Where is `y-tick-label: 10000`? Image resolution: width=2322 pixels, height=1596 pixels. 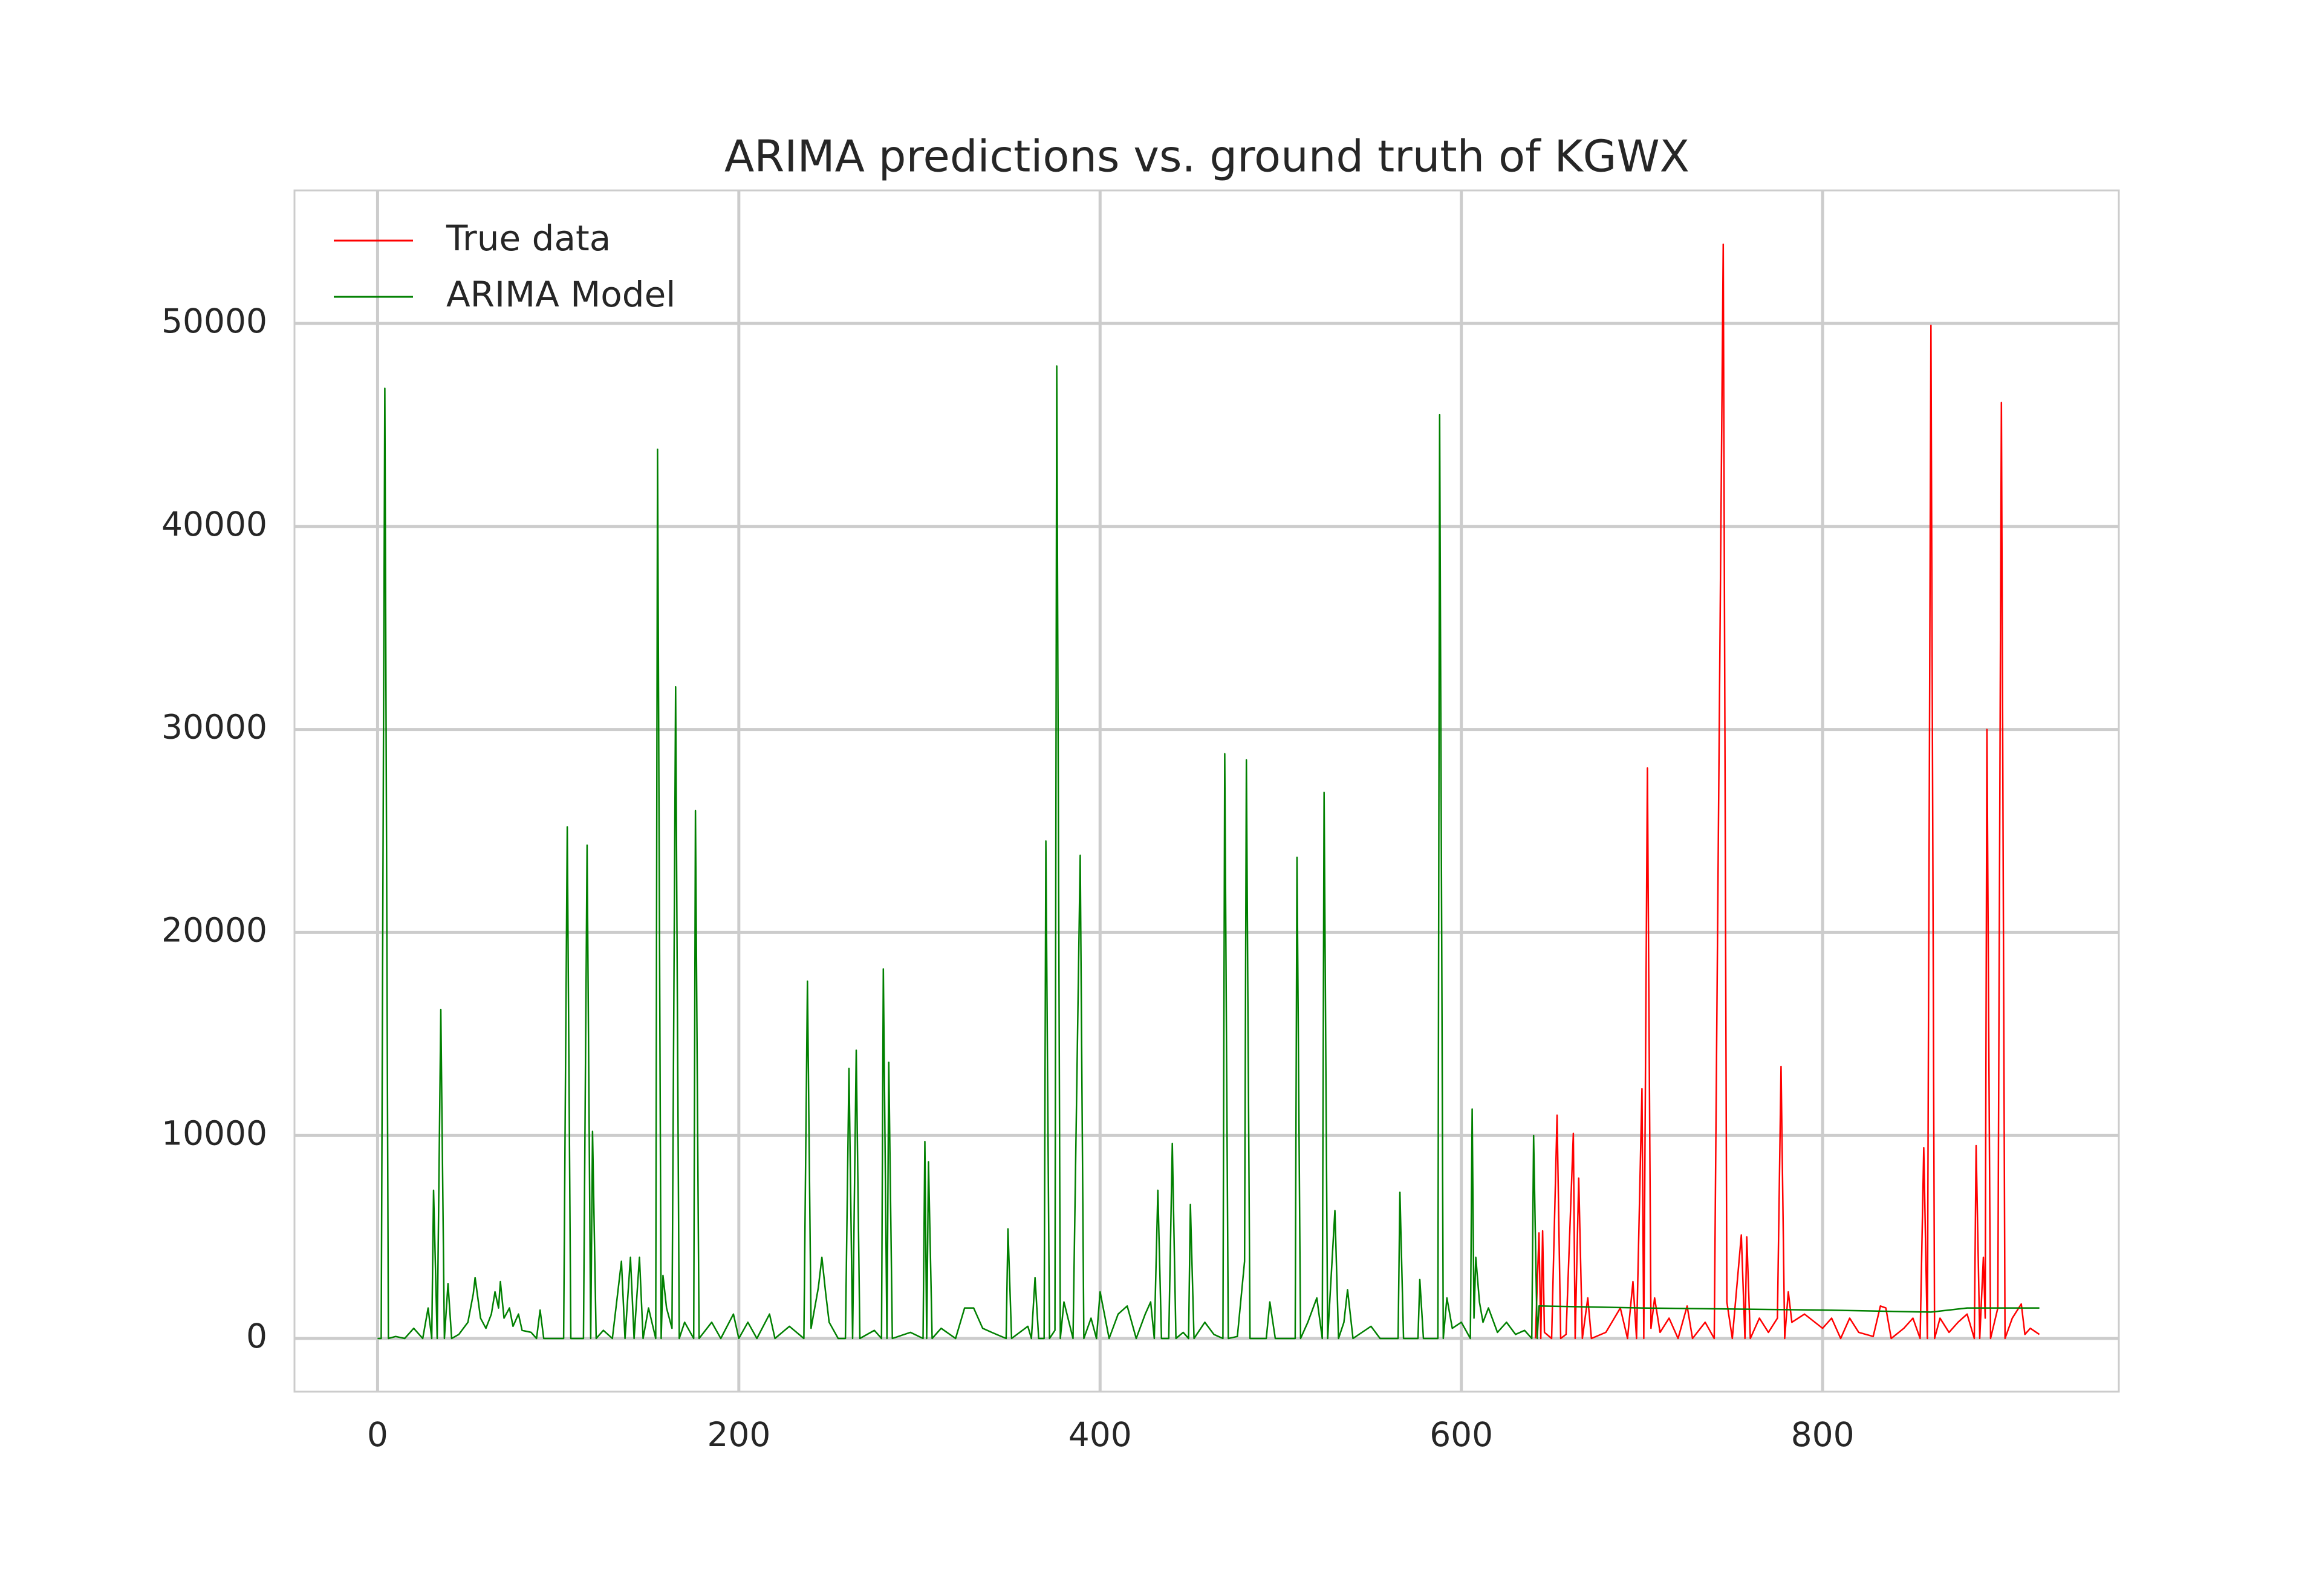 y-tick-label: 10000 is located at coordinates (214, 1133).